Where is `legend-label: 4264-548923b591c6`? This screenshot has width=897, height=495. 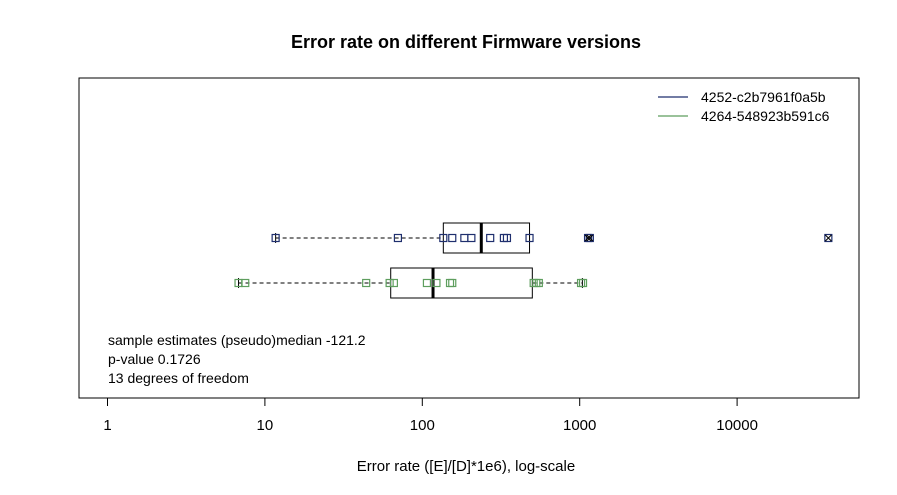 legend-label: 4264-548923b591c6 is located at coordinates (765, 116).